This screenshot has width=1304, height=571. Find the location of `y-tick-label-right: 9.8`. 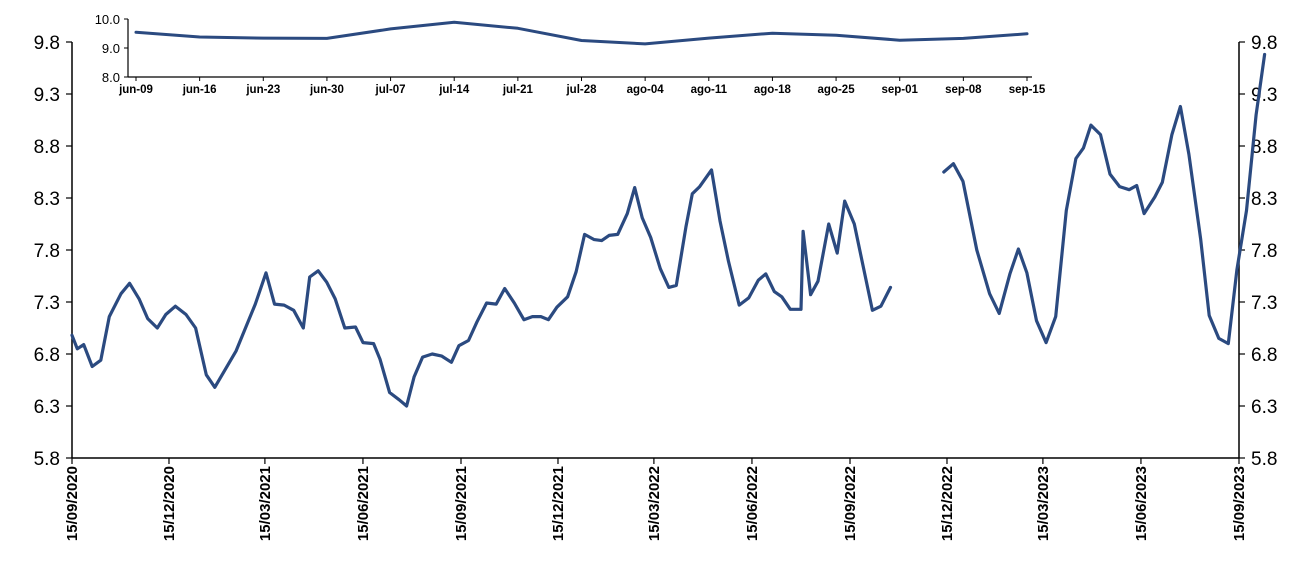

y-tick-label-right: 9.8 is located at coordinates (1264, 43).